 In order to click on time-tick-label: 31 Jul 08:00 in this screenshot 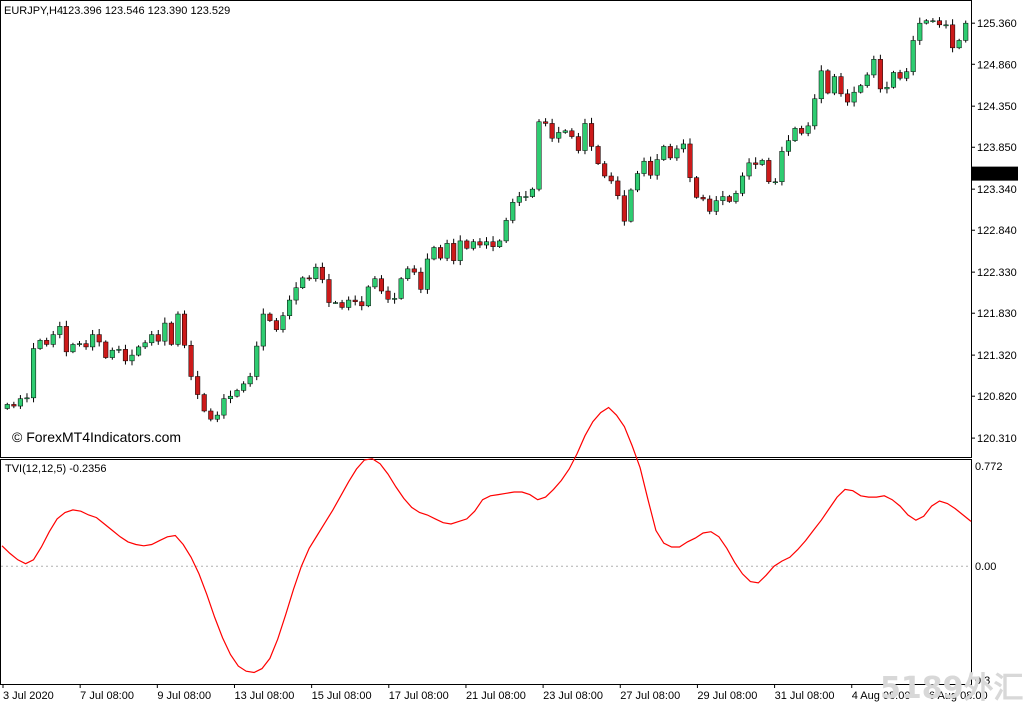, I will do `click(805, 696)`.